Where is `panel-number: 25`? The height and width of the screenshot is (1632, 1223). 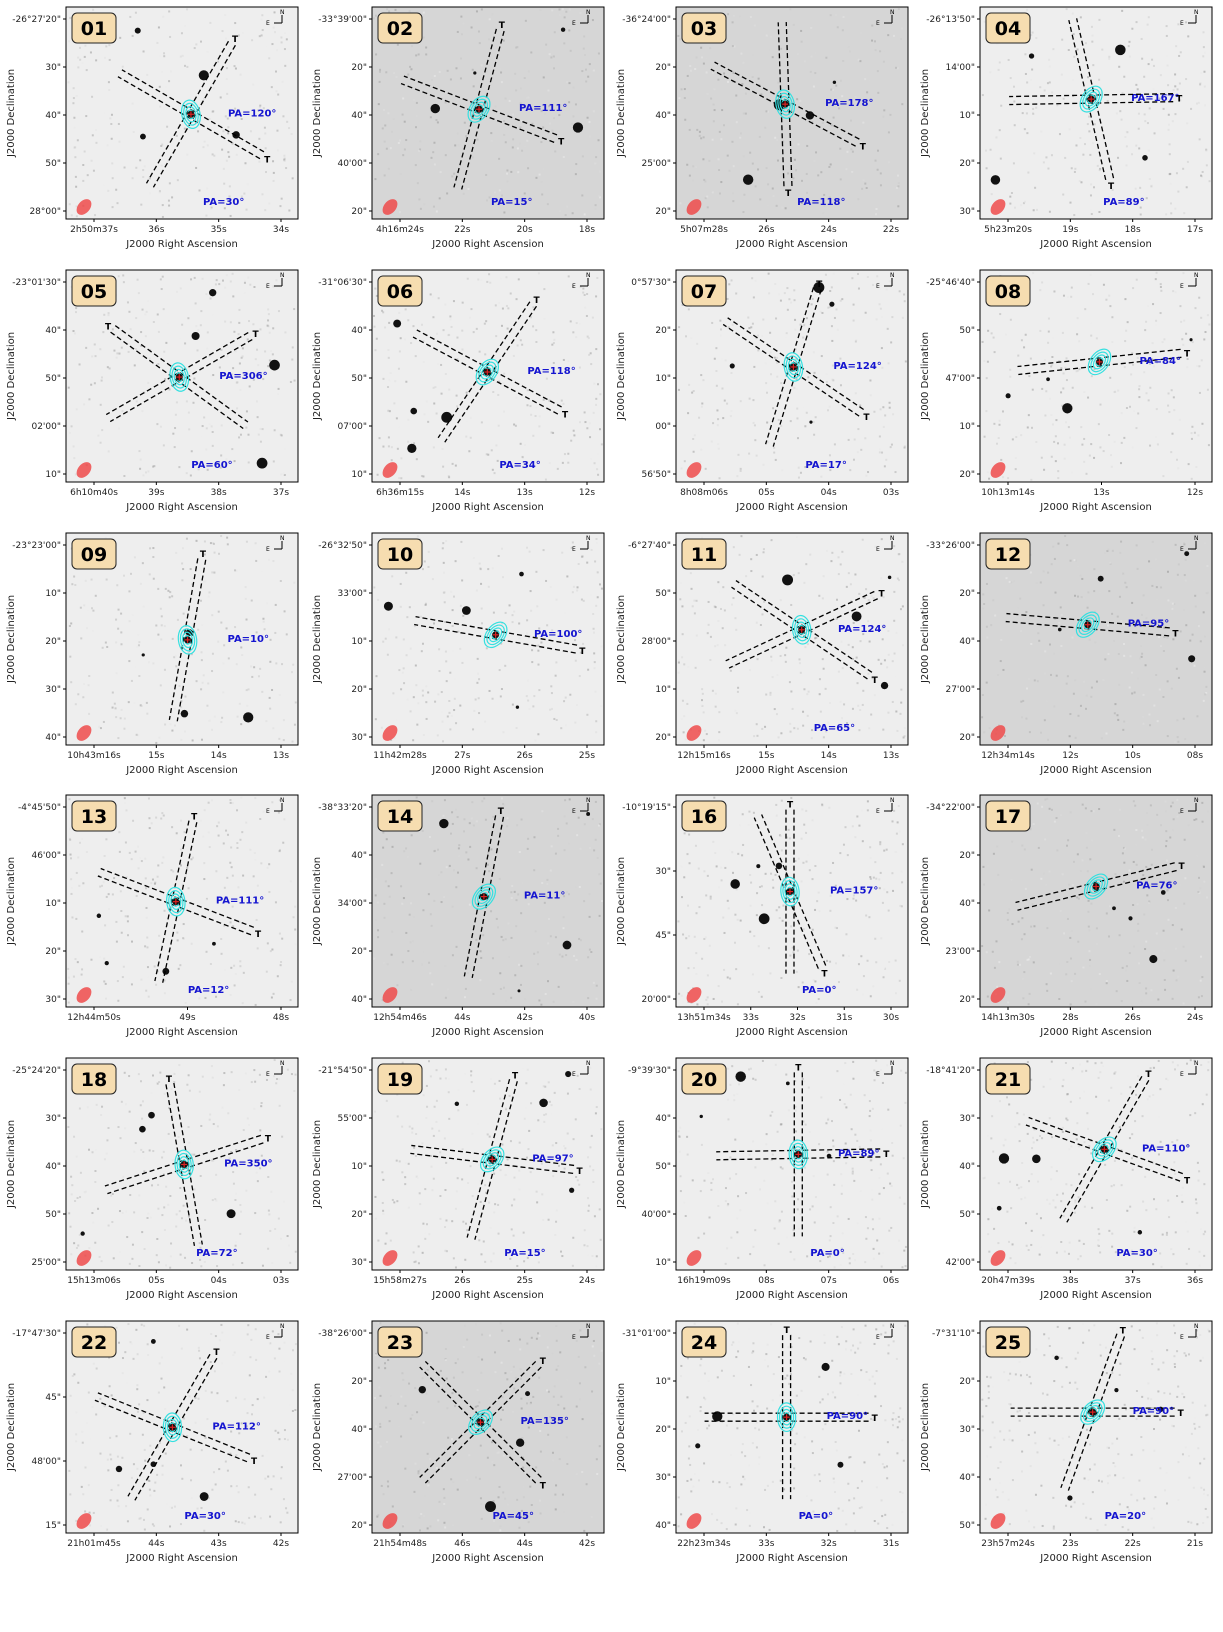 panel-number: 25 is located at coordinates (1008, 1343).